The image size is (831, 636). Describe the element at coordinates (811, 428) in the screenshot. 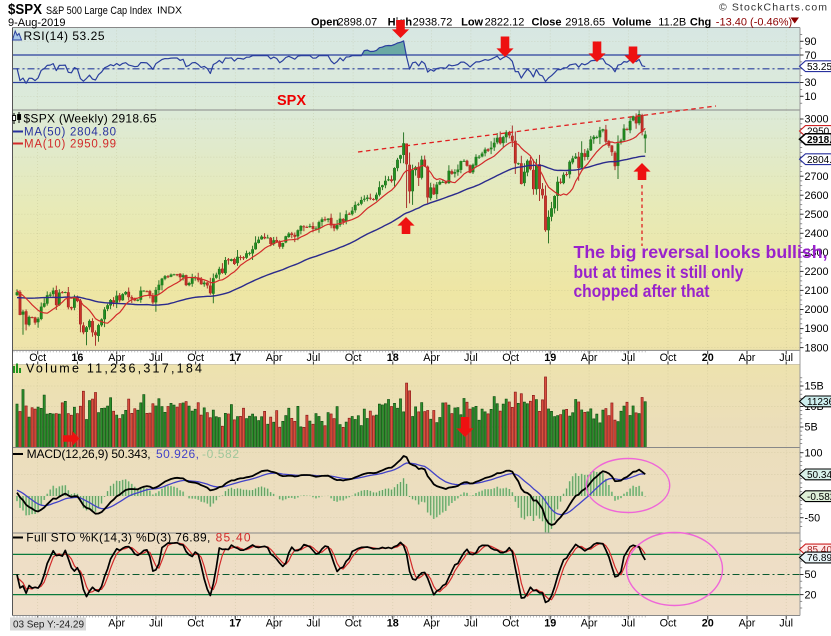

I see `svg-text: 5B` at that location.